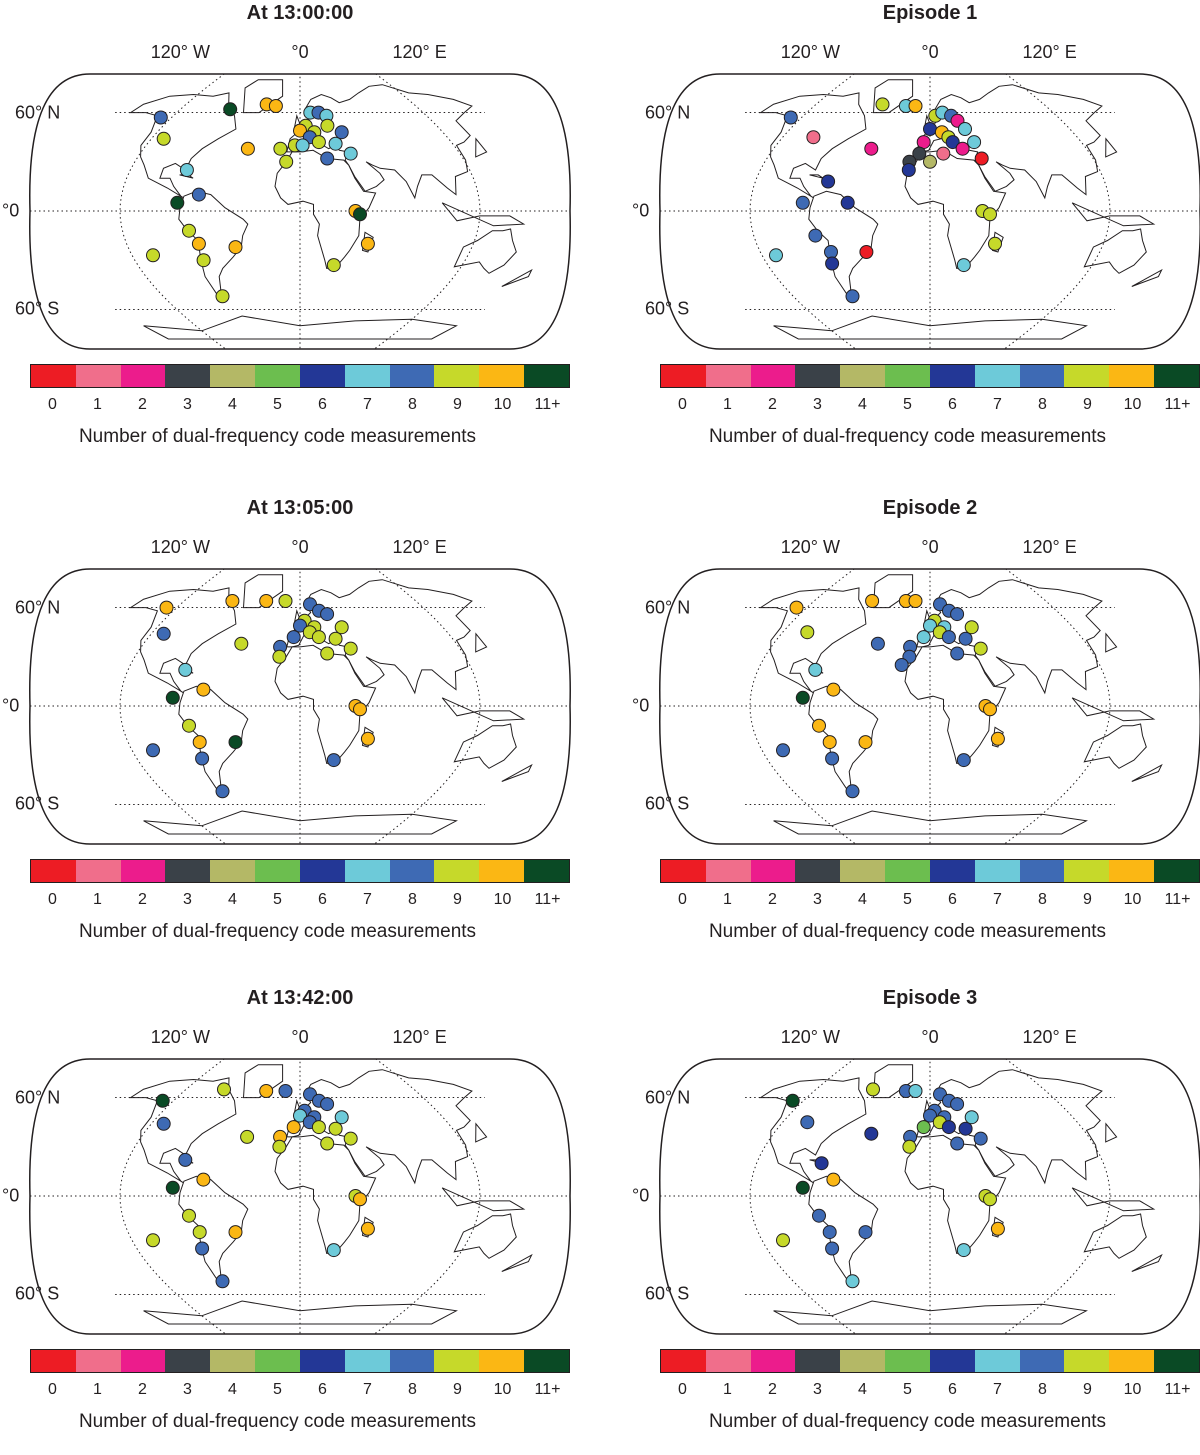 Image resolution: width=1200 pixels, height=1455 pixels. What do you see at coordinates (930, 508) in the screenshot?
I see `panel-title: Episode 2` at bounding box center [930, 508].